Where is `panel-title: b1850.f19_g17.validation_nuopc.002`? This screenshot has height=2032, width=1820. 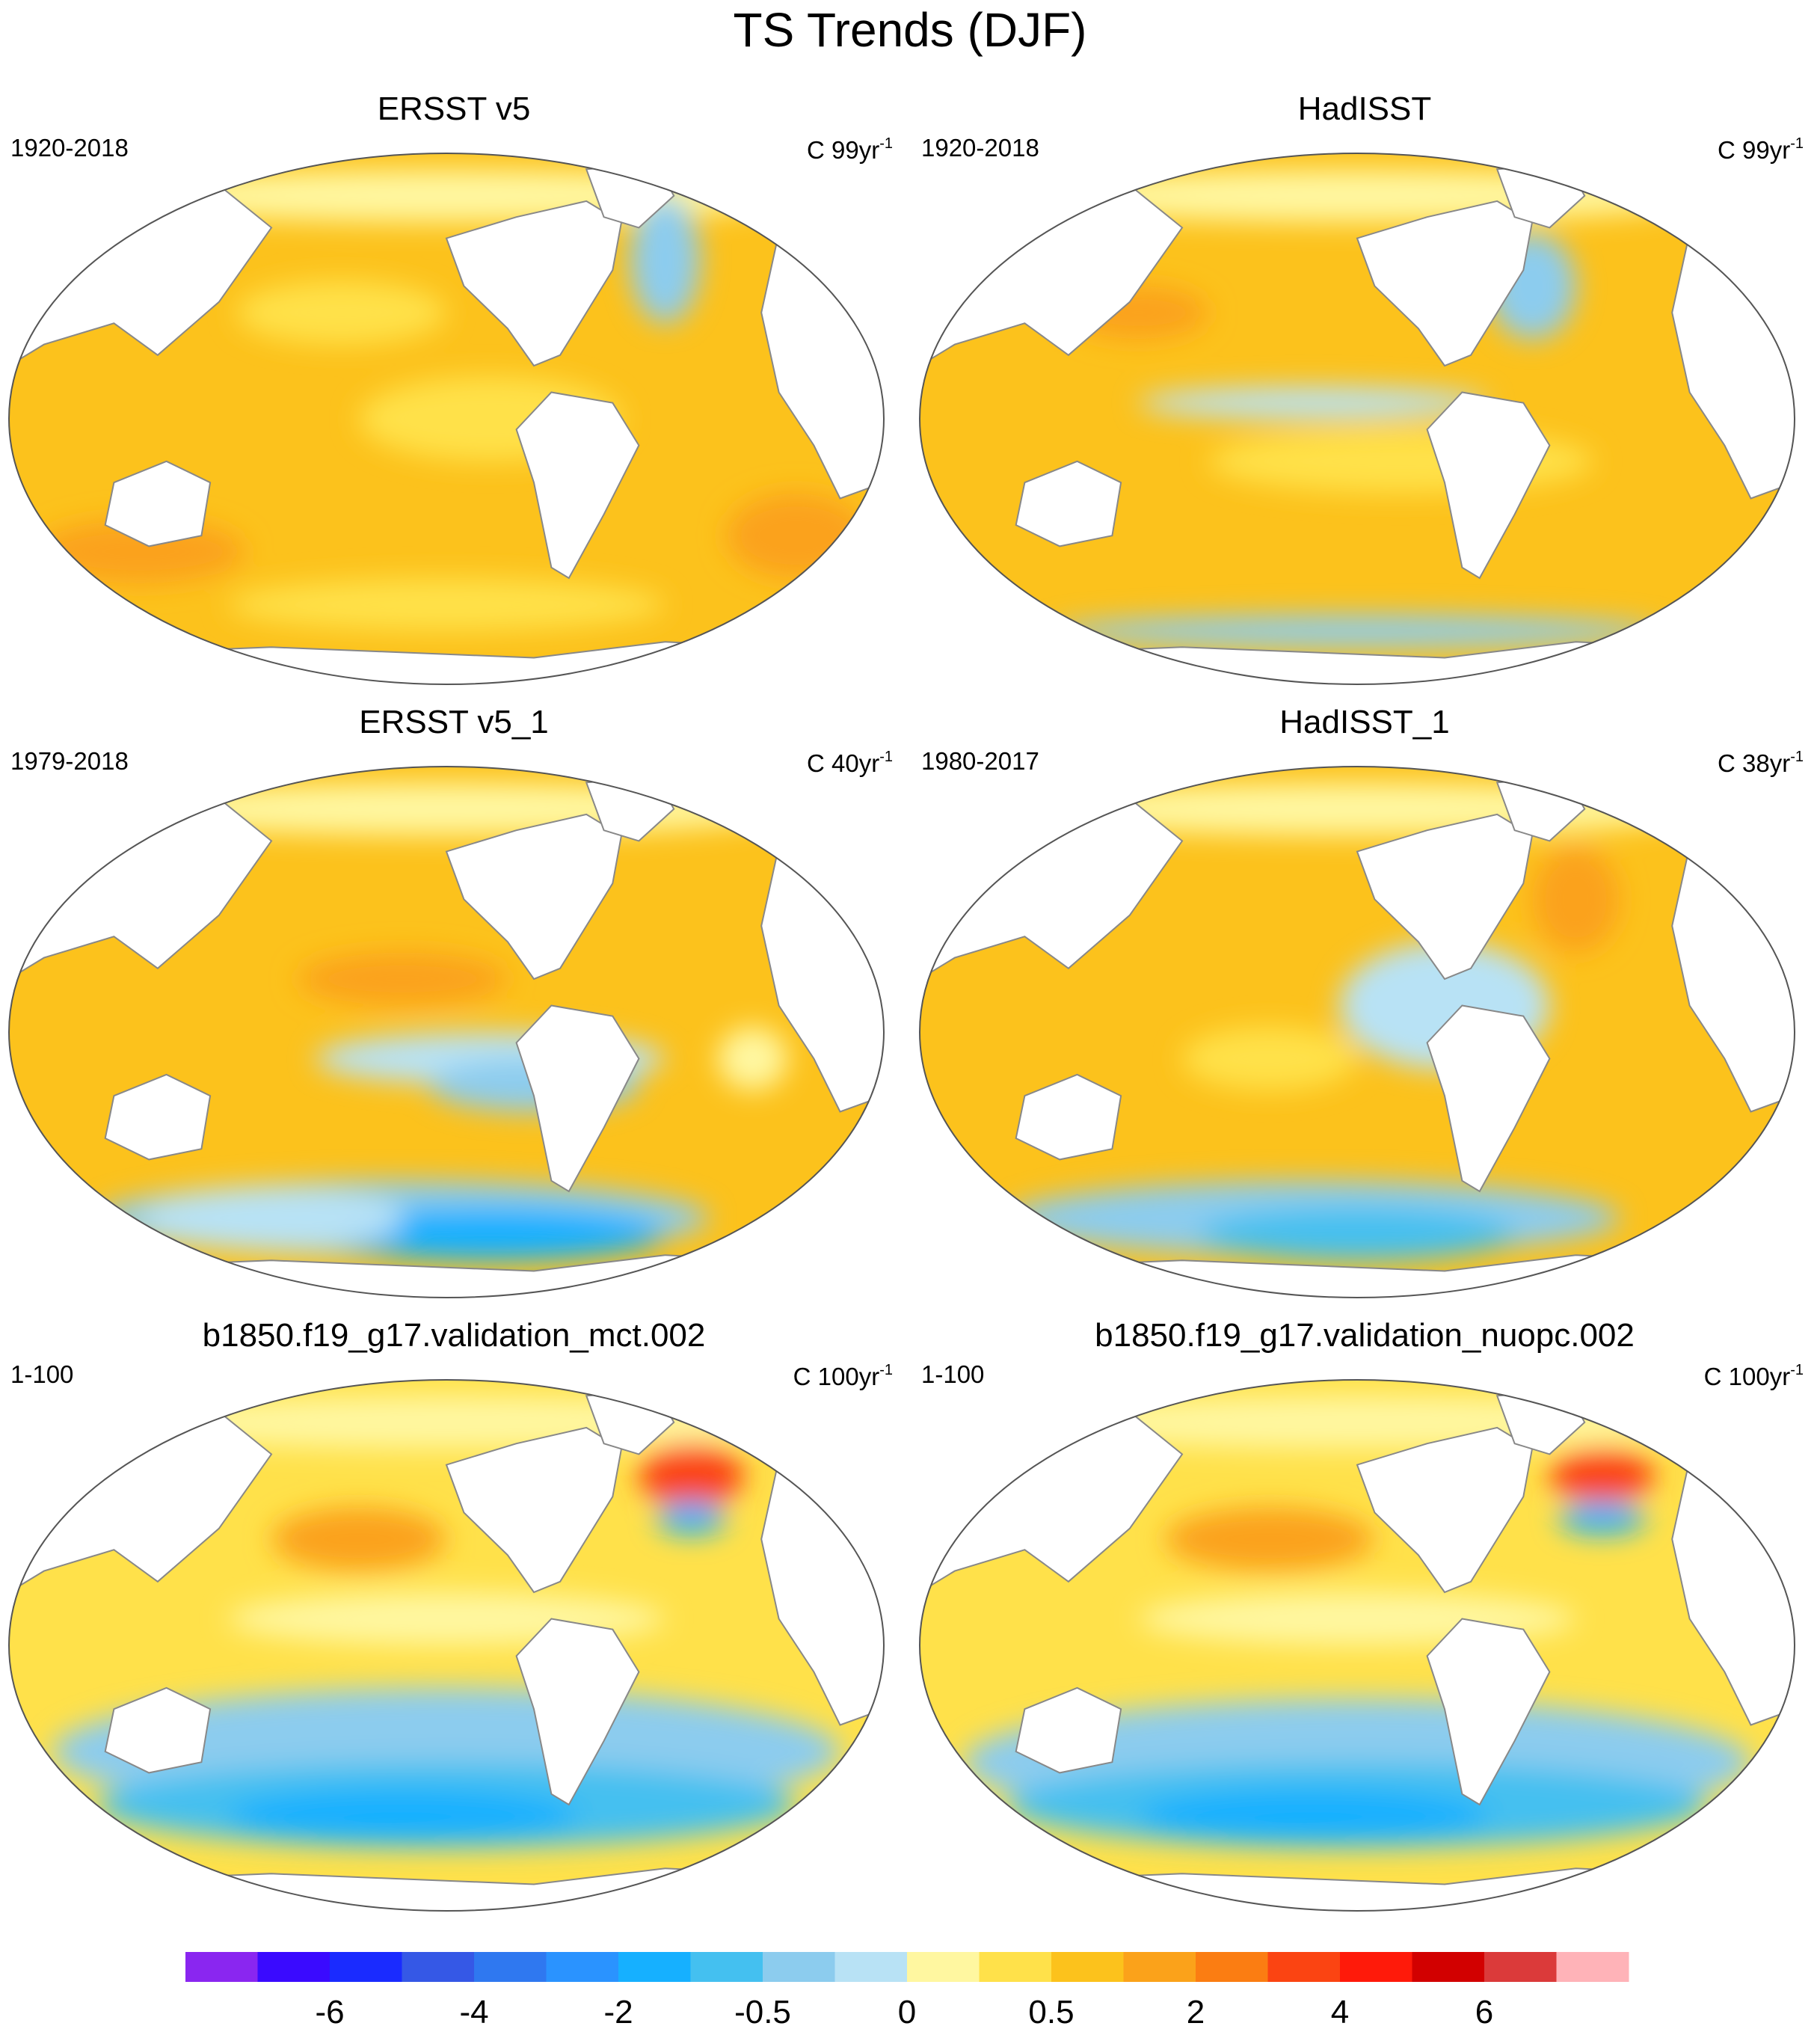
panel-title: b1850.f19_g17.validation_nuopc.002 is located at coordinates (1365, 1335).